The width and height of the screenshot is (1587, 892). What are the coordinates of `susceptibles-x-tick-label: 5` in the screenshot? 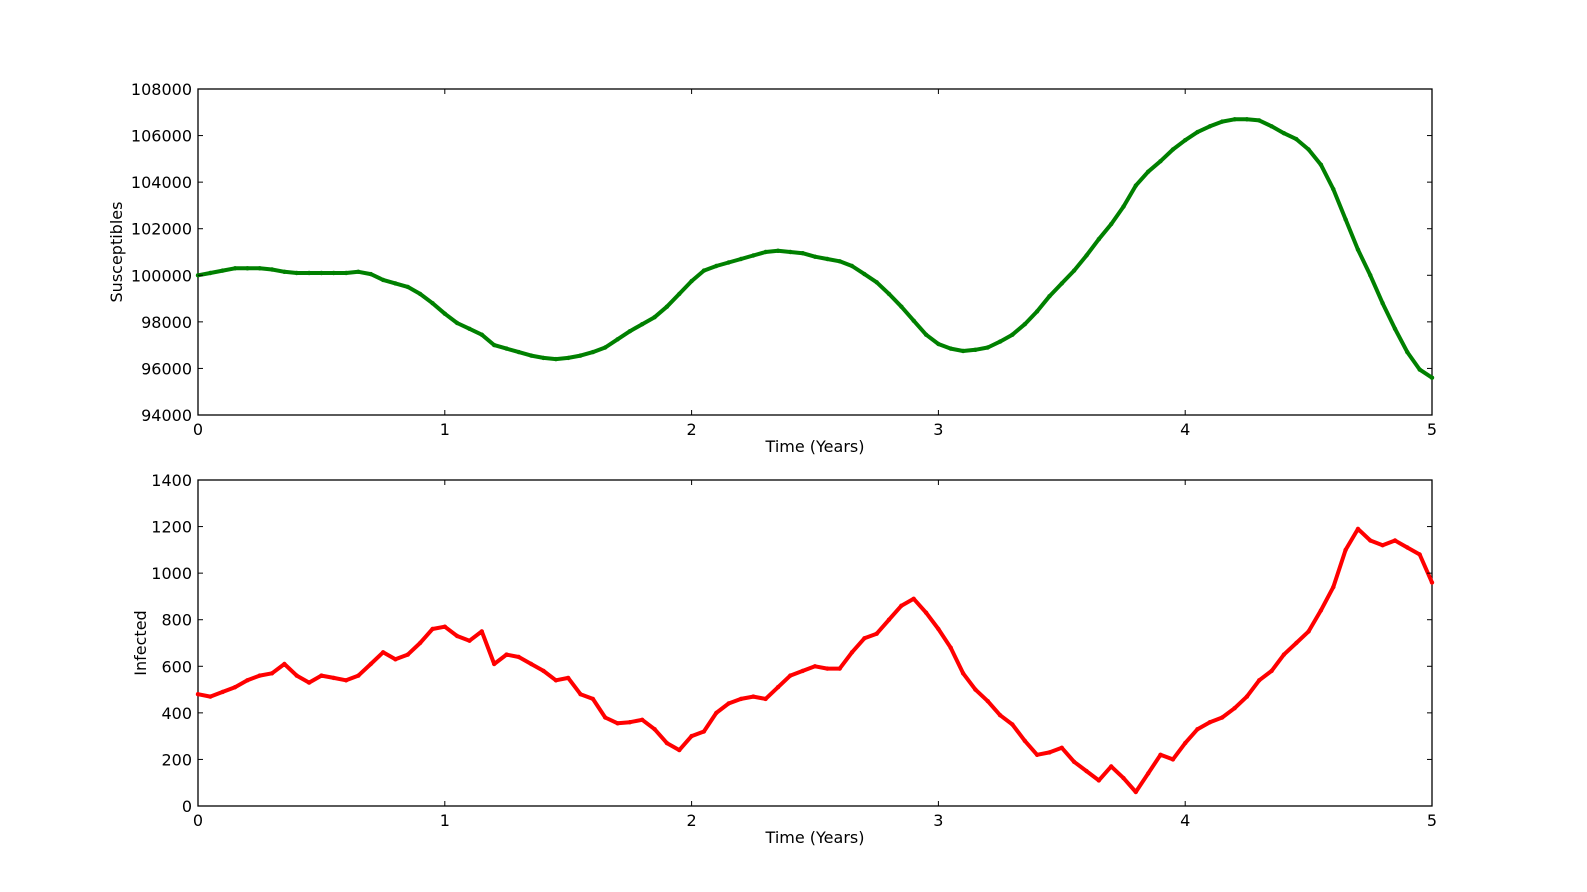 It's located at (1432, 429).